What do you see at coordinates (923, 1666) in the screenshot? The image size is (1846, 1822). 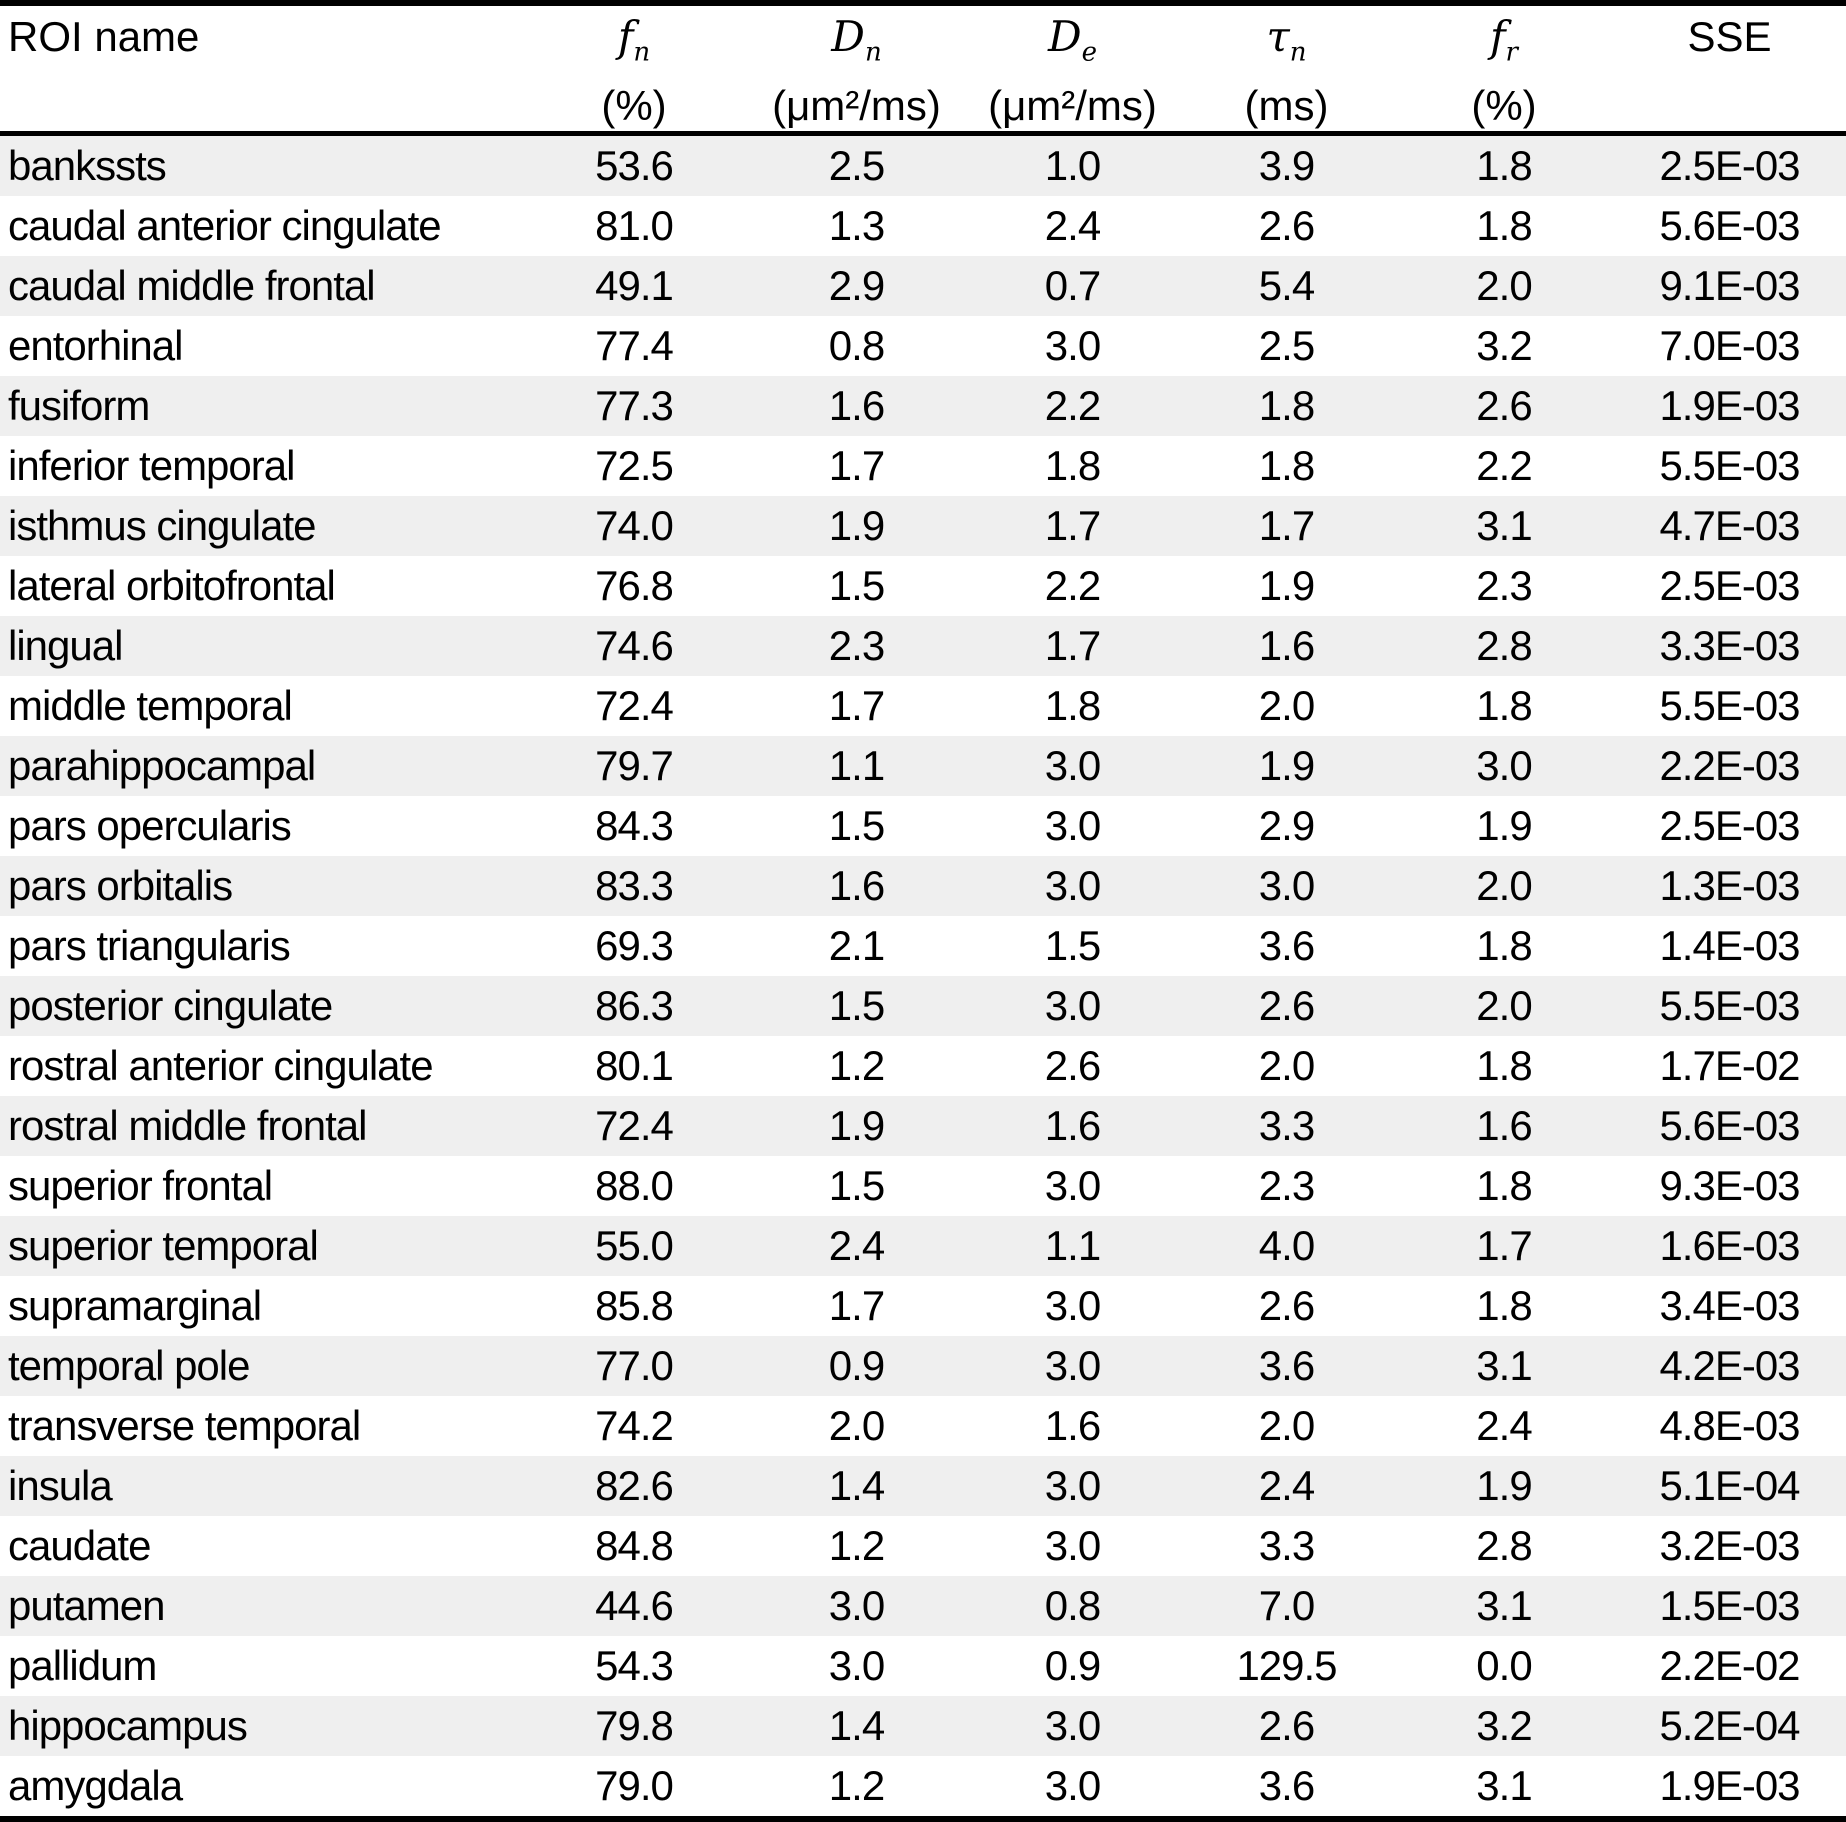 I see `table-row: pallidum 54.3 3.0 0.9 129.5 0.0 2.2E-02` at bounding box center [923, 1666].